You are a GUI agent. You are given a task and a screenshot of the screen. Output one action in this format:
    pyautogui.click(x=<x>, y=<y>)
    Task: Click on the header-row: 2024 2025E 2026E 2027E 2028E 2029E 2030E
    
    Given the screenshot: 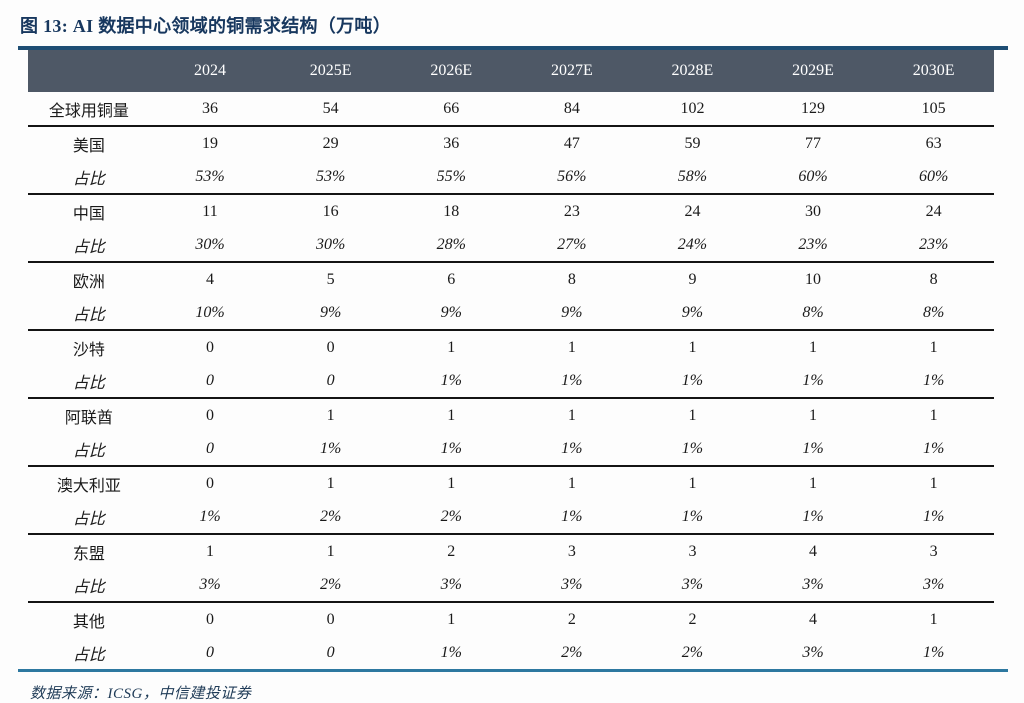 What is the action you would take?
    pyautogui.click(x=511, y=71)
    